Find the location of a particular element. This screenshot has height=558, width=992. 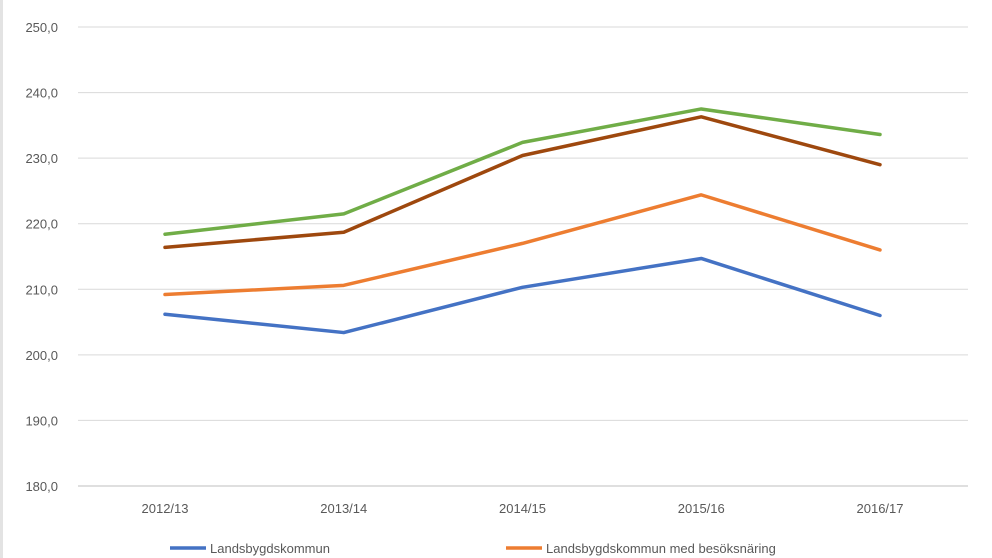

y-tick-label: 240,0 is located at coordinates (41, 93).